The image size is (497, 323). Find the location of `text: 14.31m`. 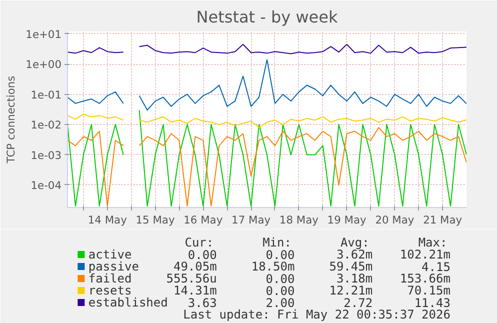

text: 14.31m is located at coordinates (195, 291).